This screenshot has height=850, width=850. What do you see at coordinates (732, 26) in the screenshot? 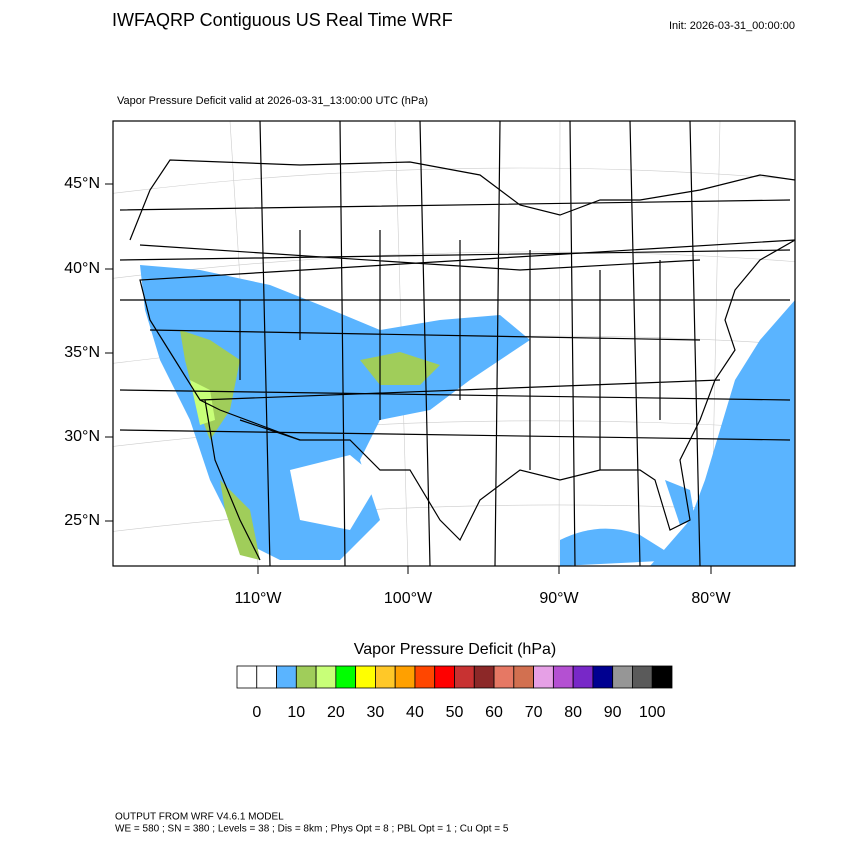
I see `init-time: Init: 2026-03-31_00:00:00` at bounding box center [732, 26].